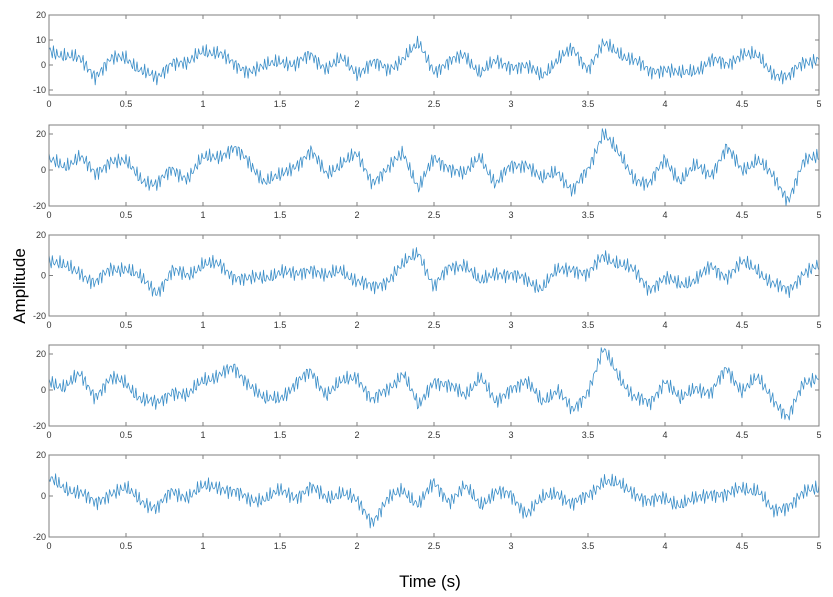 This screenshot has width=833, height=597. I want to click on y-tick-label: -10, so click(39, 90).